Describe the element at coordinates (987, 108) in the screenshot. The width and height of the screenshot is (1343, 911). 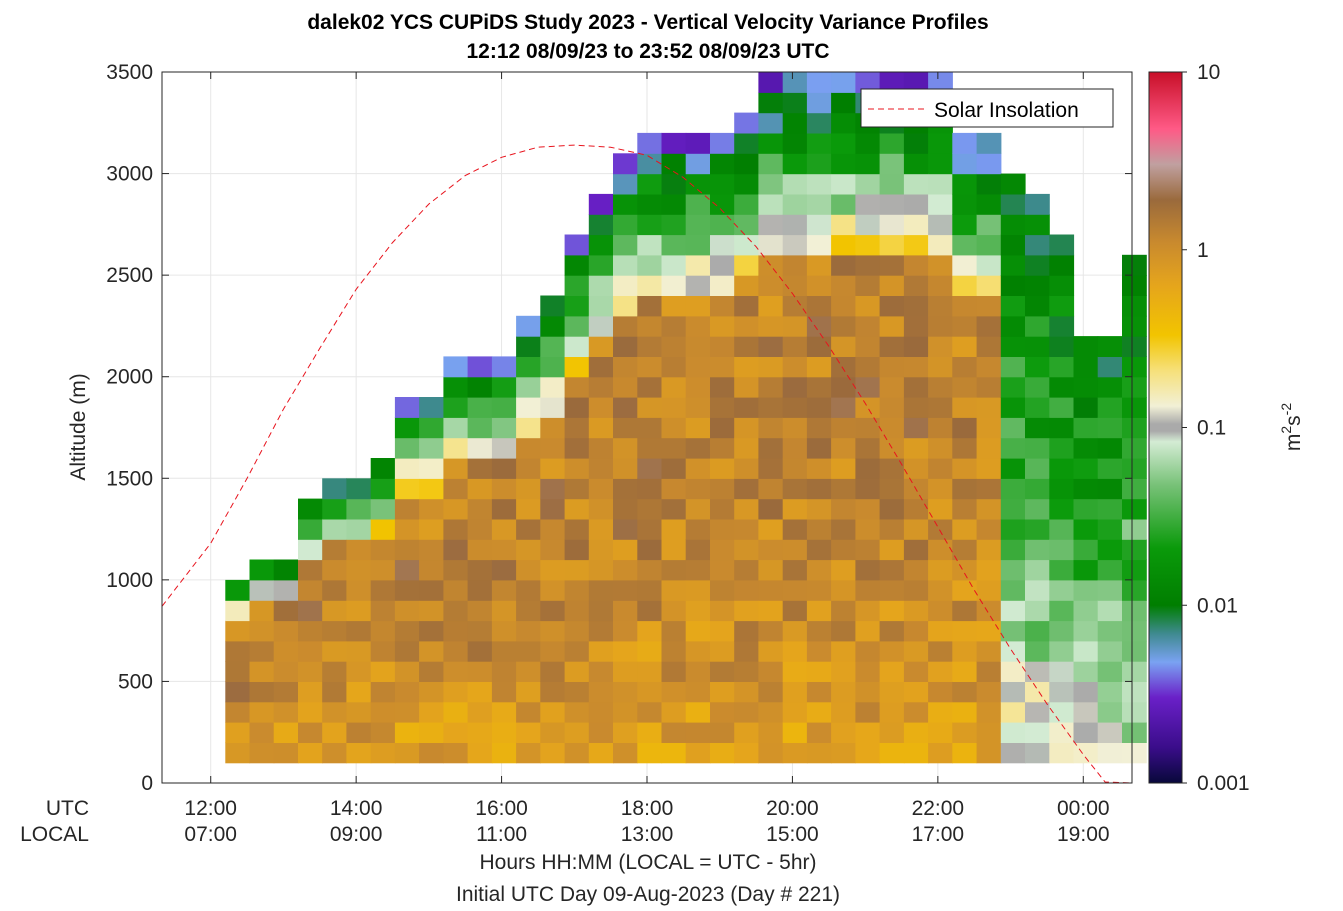
I see `legend: Solar Insolation` at that location.